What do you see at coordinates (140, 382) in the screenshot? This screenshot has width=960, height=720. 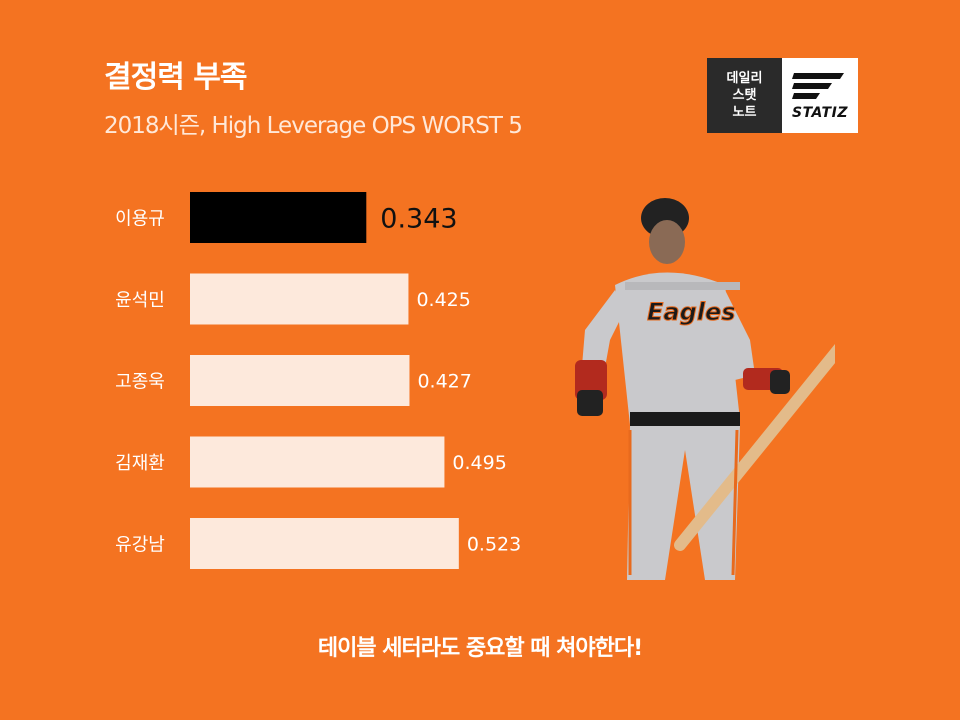 I see `category-label: 고종욱` at bounding box center [140, 382].